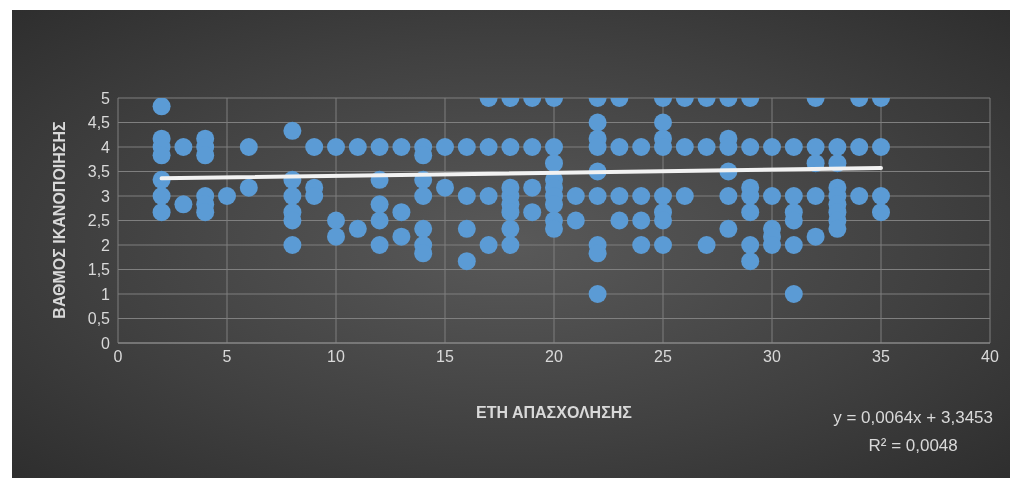  I want to click on y-tick-label: 5, so click(106, 98).